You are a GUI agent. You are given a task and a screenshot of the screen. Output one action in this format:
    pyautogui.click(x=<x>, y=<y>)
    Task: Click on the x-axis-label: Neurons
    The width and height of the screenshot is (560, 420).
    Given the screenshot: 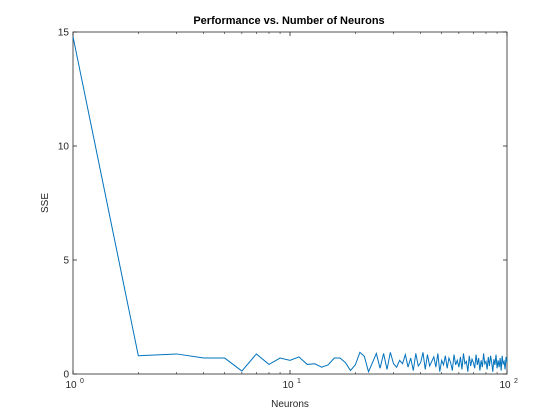 What is the action you would take?
    pyautogui.click(x=290, y=404)
    